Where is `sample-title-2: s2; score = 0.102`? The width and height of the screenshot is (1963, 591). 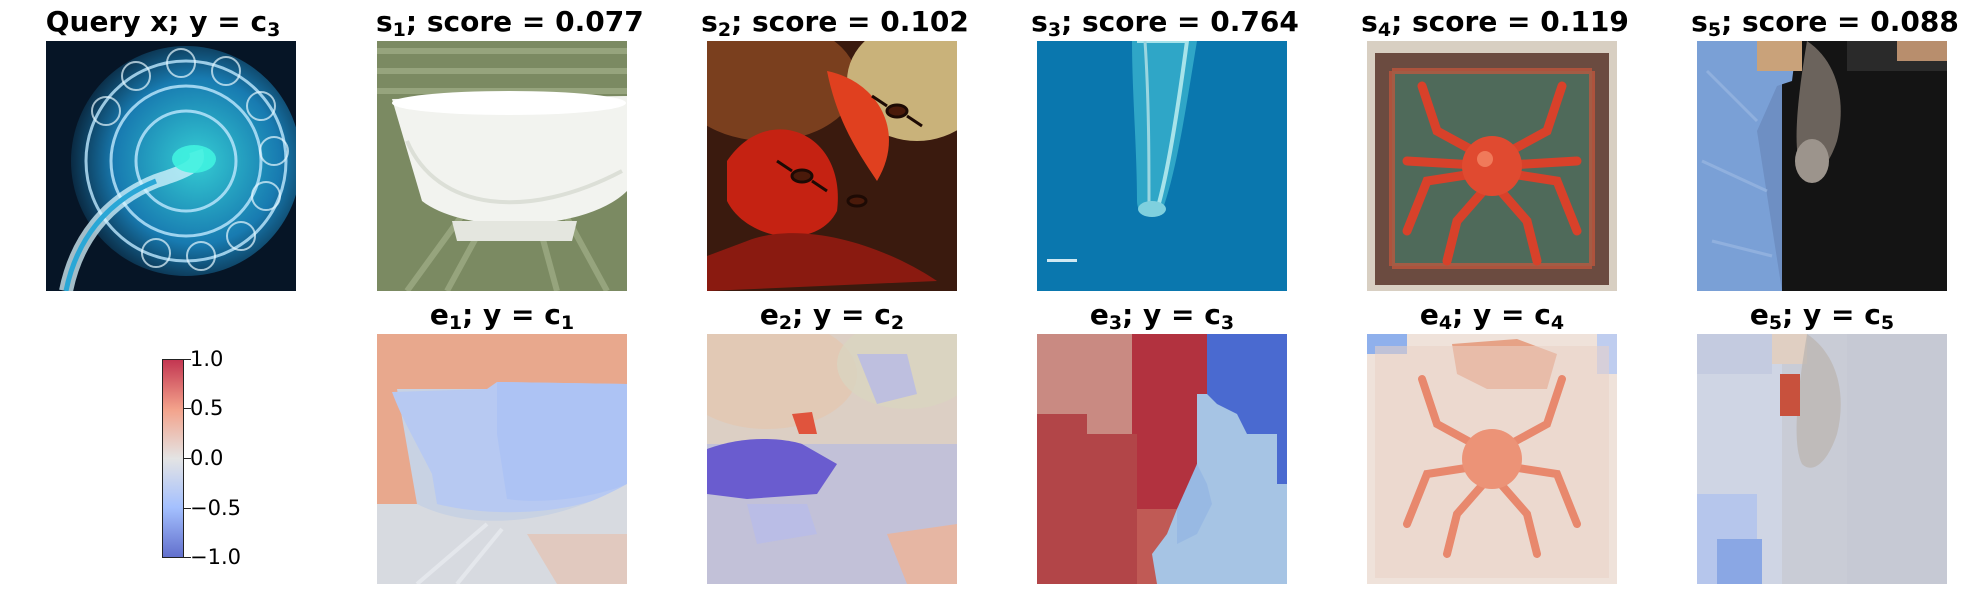 sample-title-2: s2; score = 0.102 is located at coordinates (835, 22).